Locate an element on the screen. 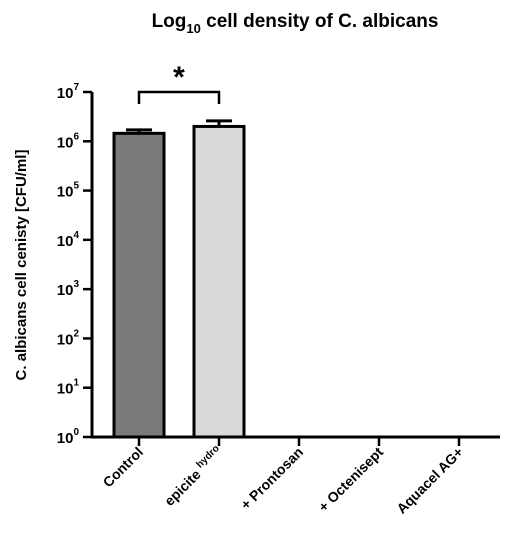  x-tick-label: Aquacel AG+ is located at coordinates (429, 480).